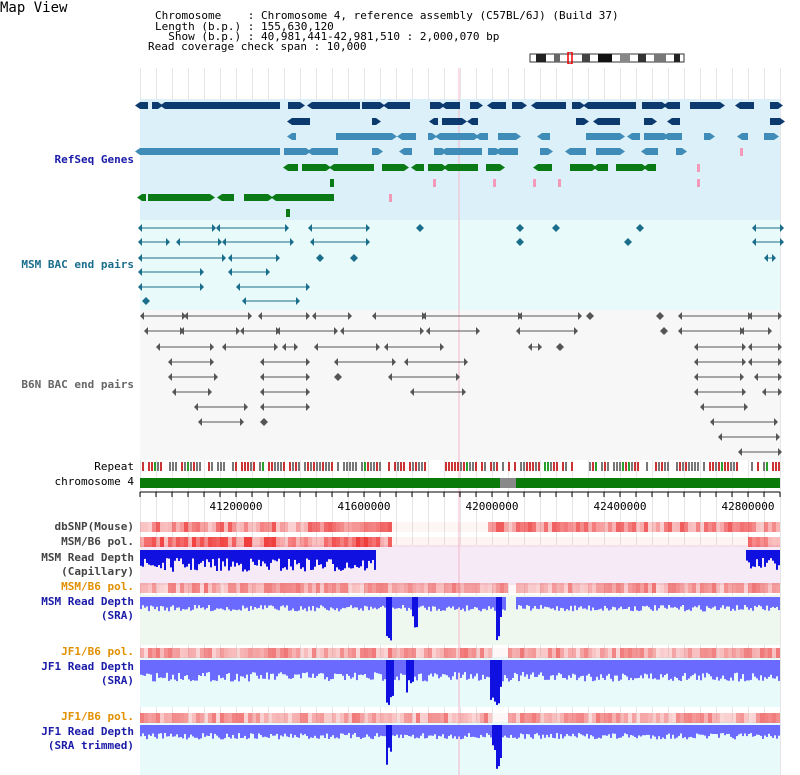 The width and height of the screenshot is (800, 775). Describe the element at coordinates (34, 8) in the screenshot. I see `page-title: Map View` at that location.